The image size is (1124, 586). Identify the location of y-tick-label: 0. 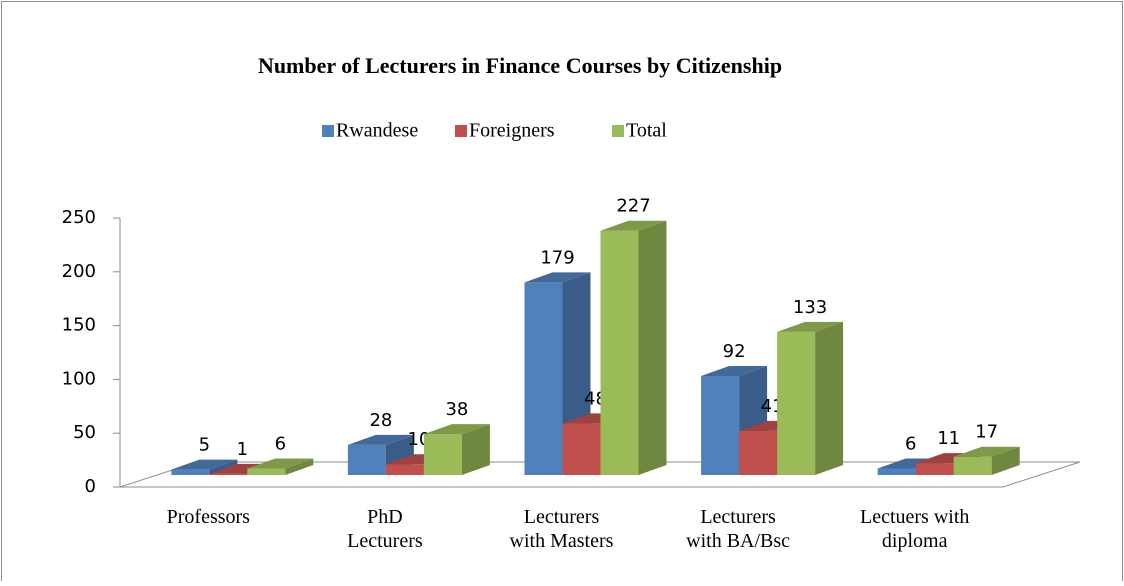
(90, 486).